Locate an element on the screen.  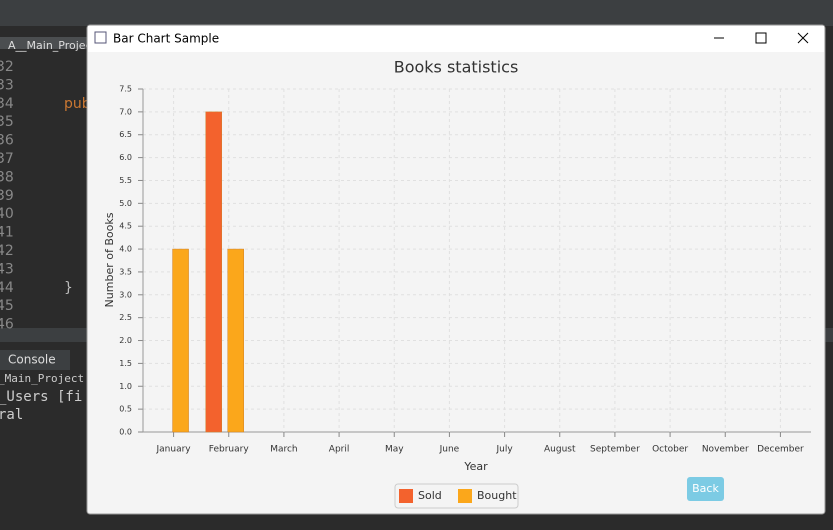
line-number: 46 is located at coordinates (7, 325).